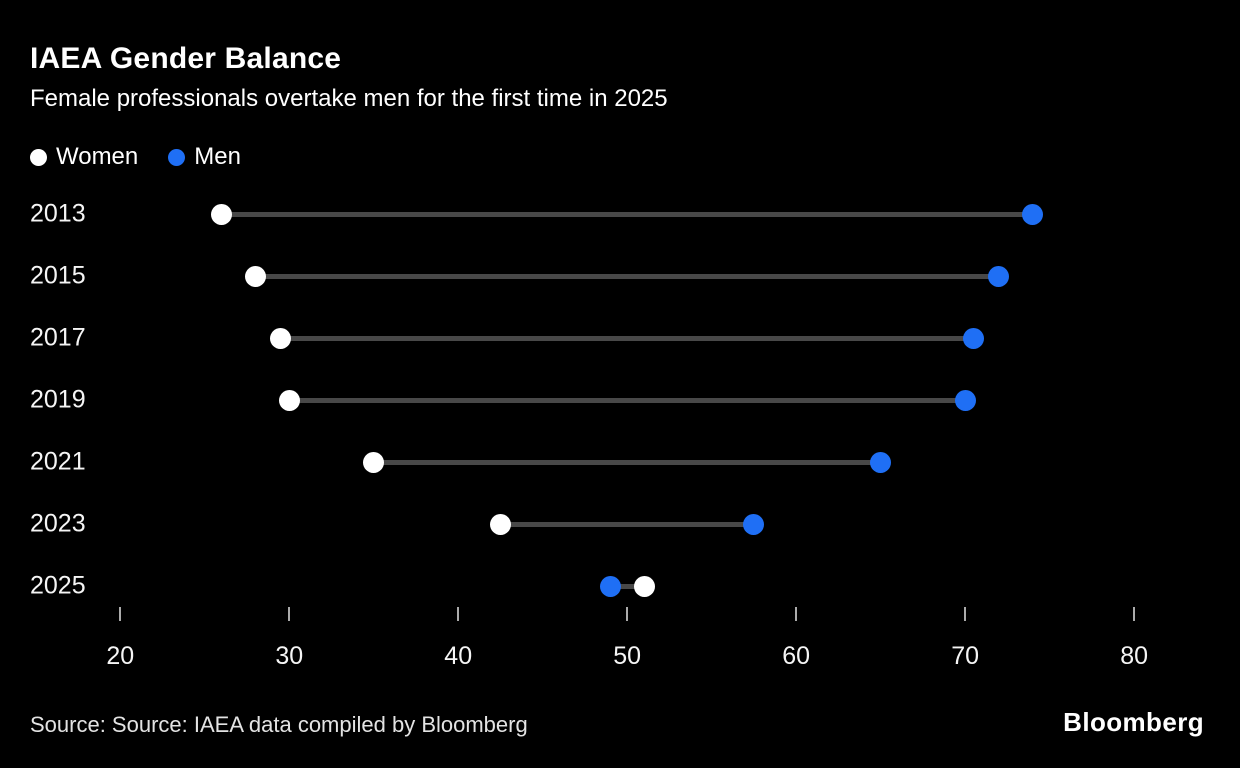  Describe the element at coordinates (1133, 722) in the screenshot. I see `bloomberg-logo: Bloomberg` at that location.